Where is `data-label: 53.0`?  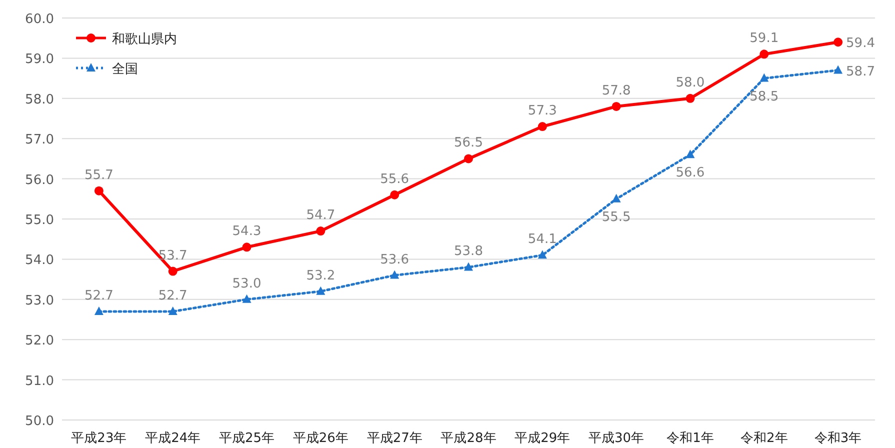 data-label: 53.0 is located at coordinates (247, 284).